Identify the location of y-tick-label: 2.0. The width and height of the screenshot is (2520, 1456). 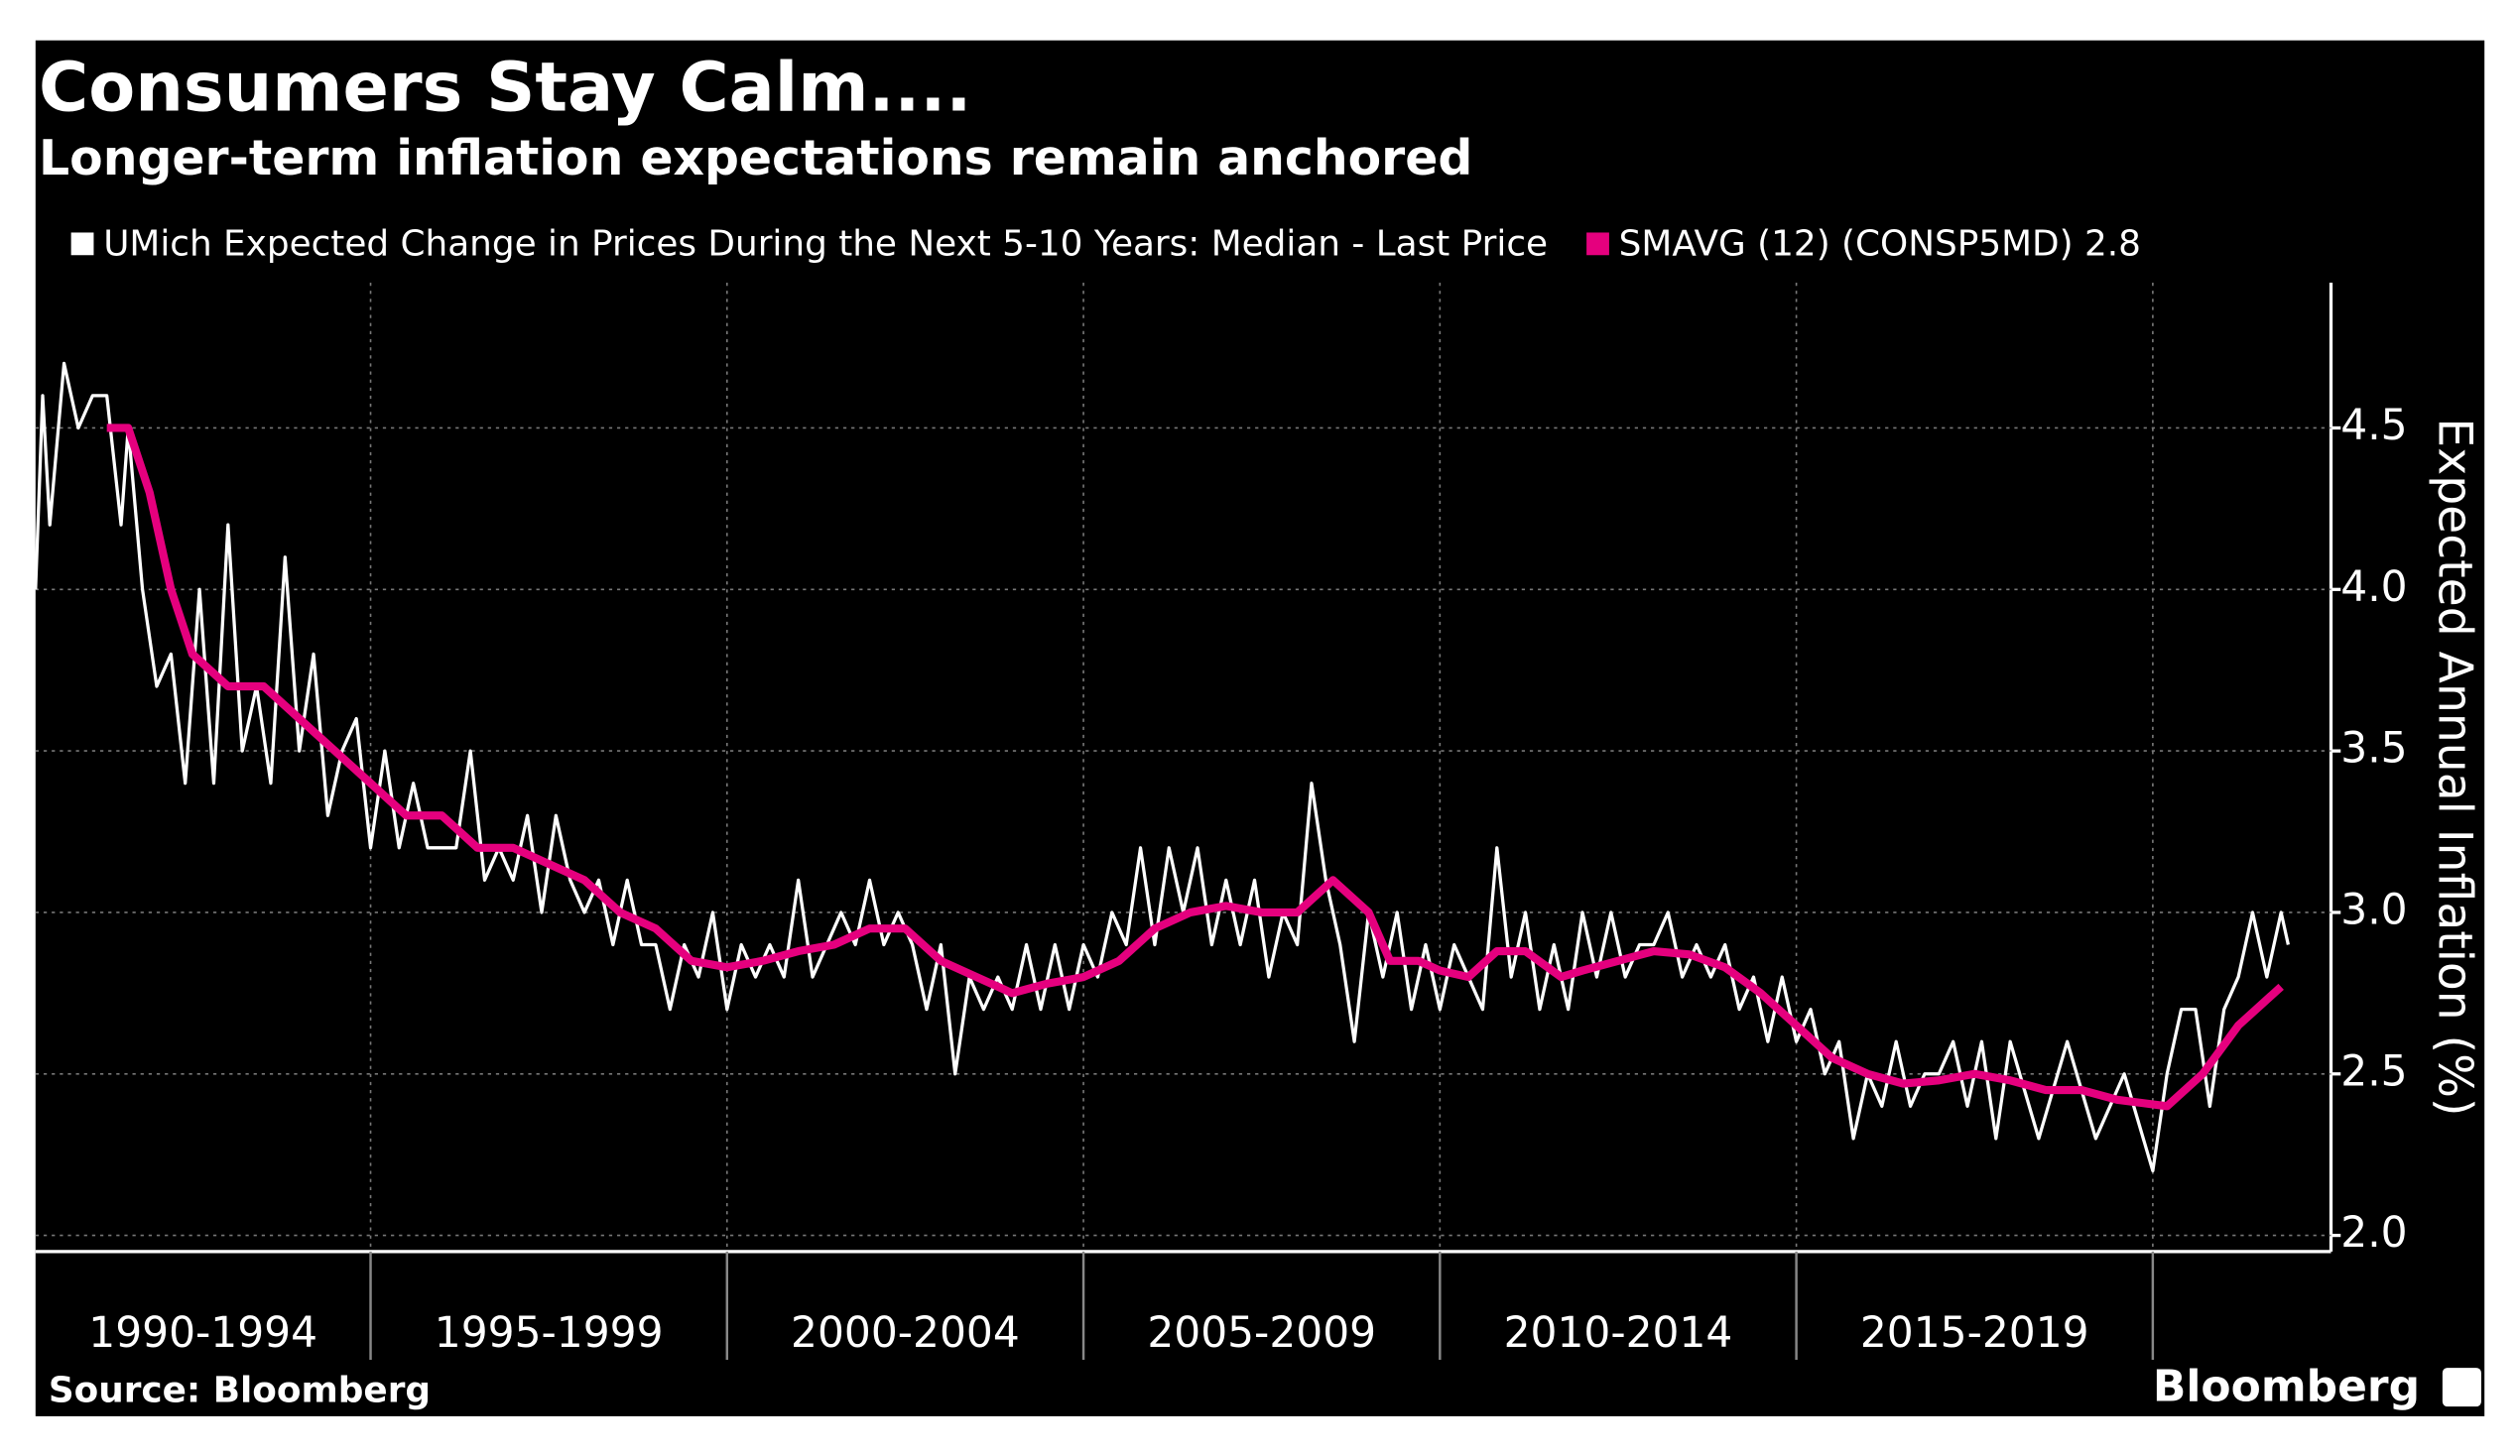
(2373, 1232).